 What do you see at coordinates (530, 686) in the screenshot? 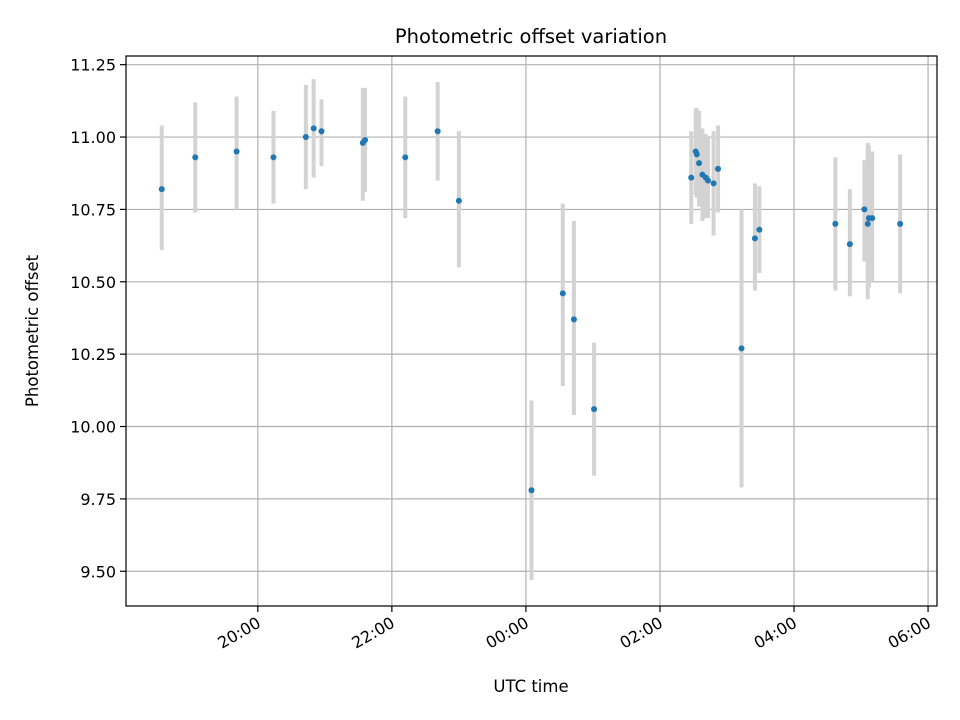
I see `x-axis-title: UTC time` at bounding box center [530, 686].